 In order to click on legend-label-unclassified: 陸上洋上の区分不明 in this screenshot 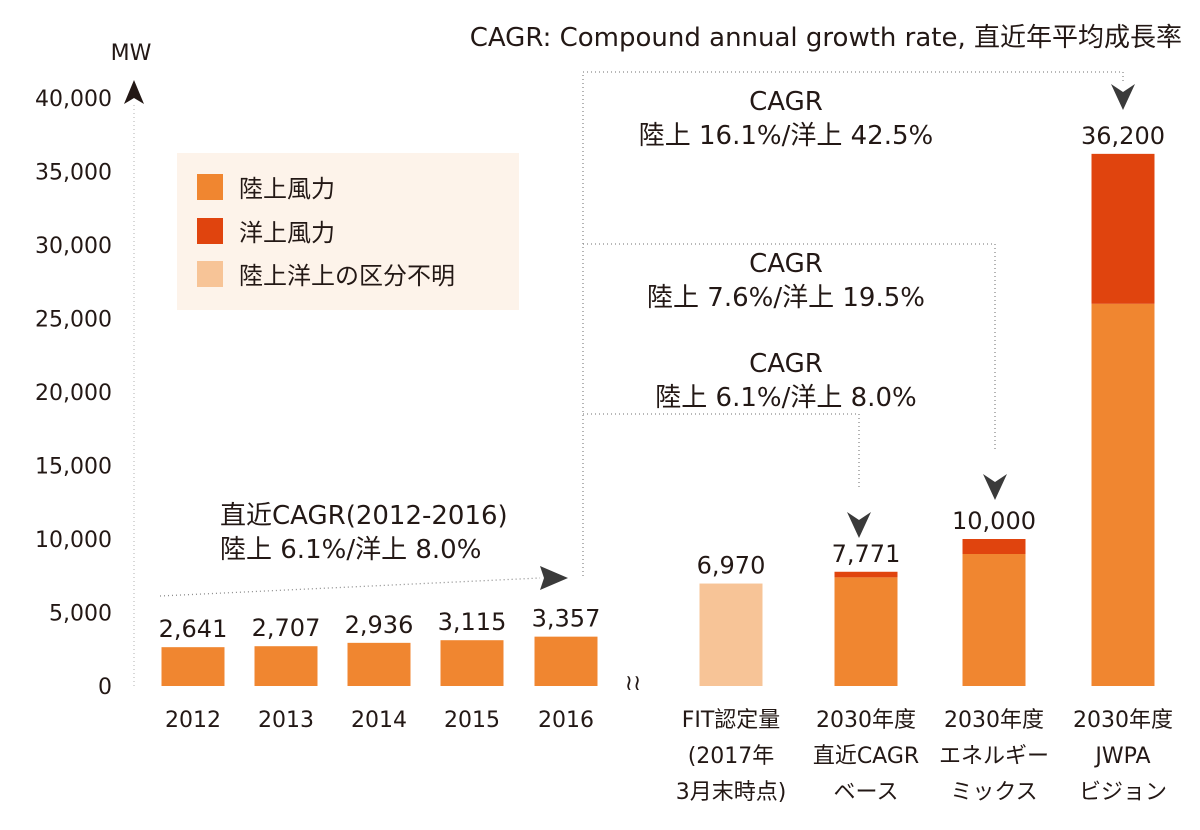, I will do `click(347, 276)`.